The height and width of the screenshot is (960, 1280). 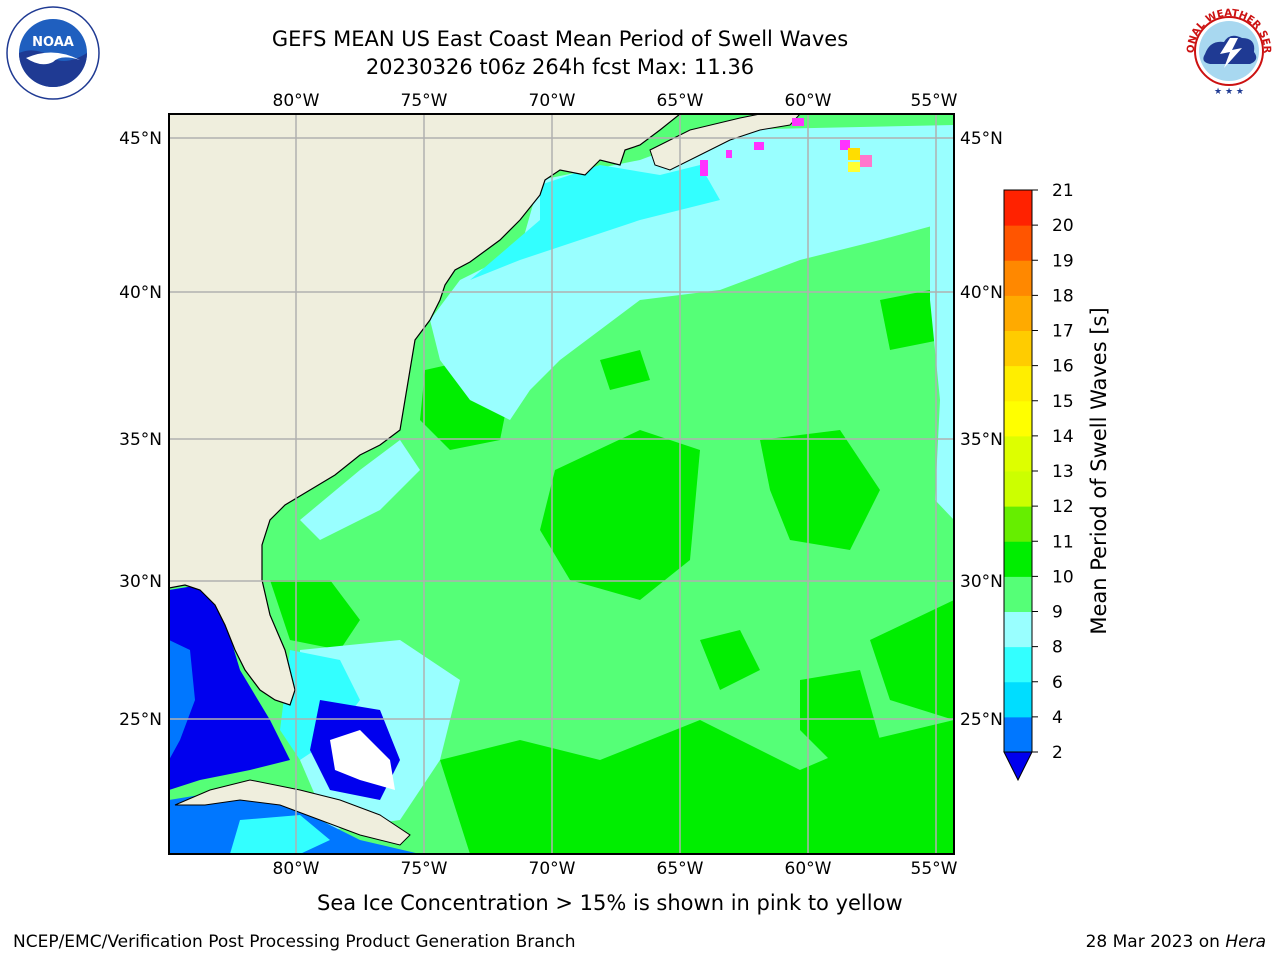 What do you see at coordinates (1063, 402) in the screenshot?
I see `colorbar-tick-label: 15` at bounding box center [1063, 402].